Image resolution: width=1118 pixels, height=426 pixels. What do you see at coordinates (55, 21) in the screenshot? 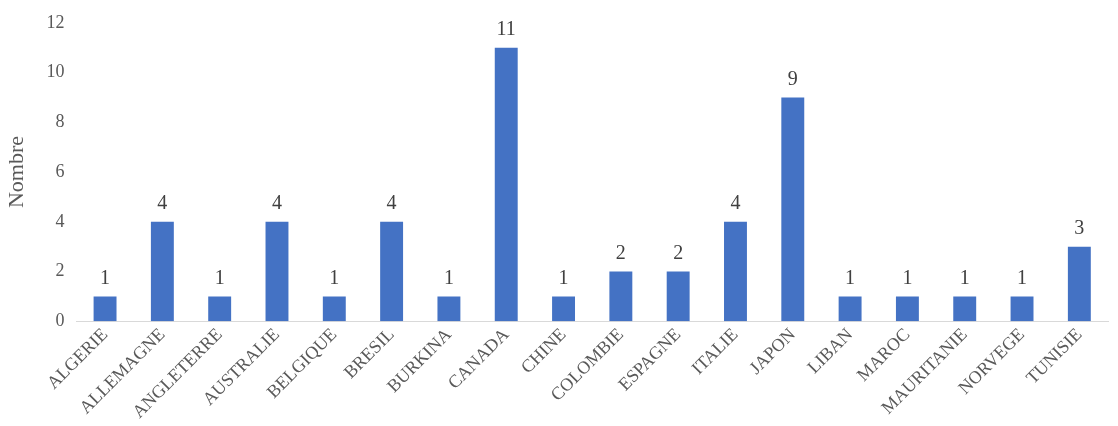
I see `y-tick-label: 12` at bounding box center [55, 21].